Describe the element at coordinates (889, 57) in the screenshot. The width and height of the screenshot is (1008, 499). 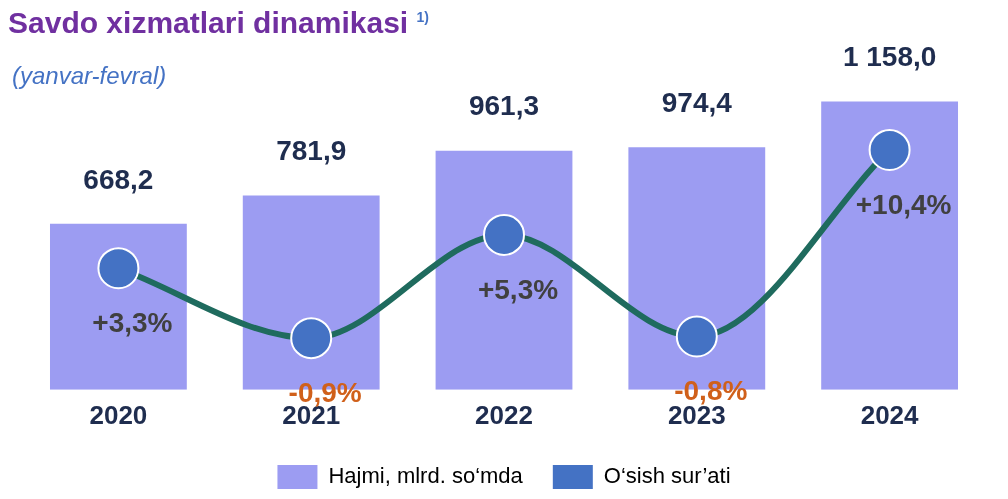
I see `data-label: 1 158,0` at that location.